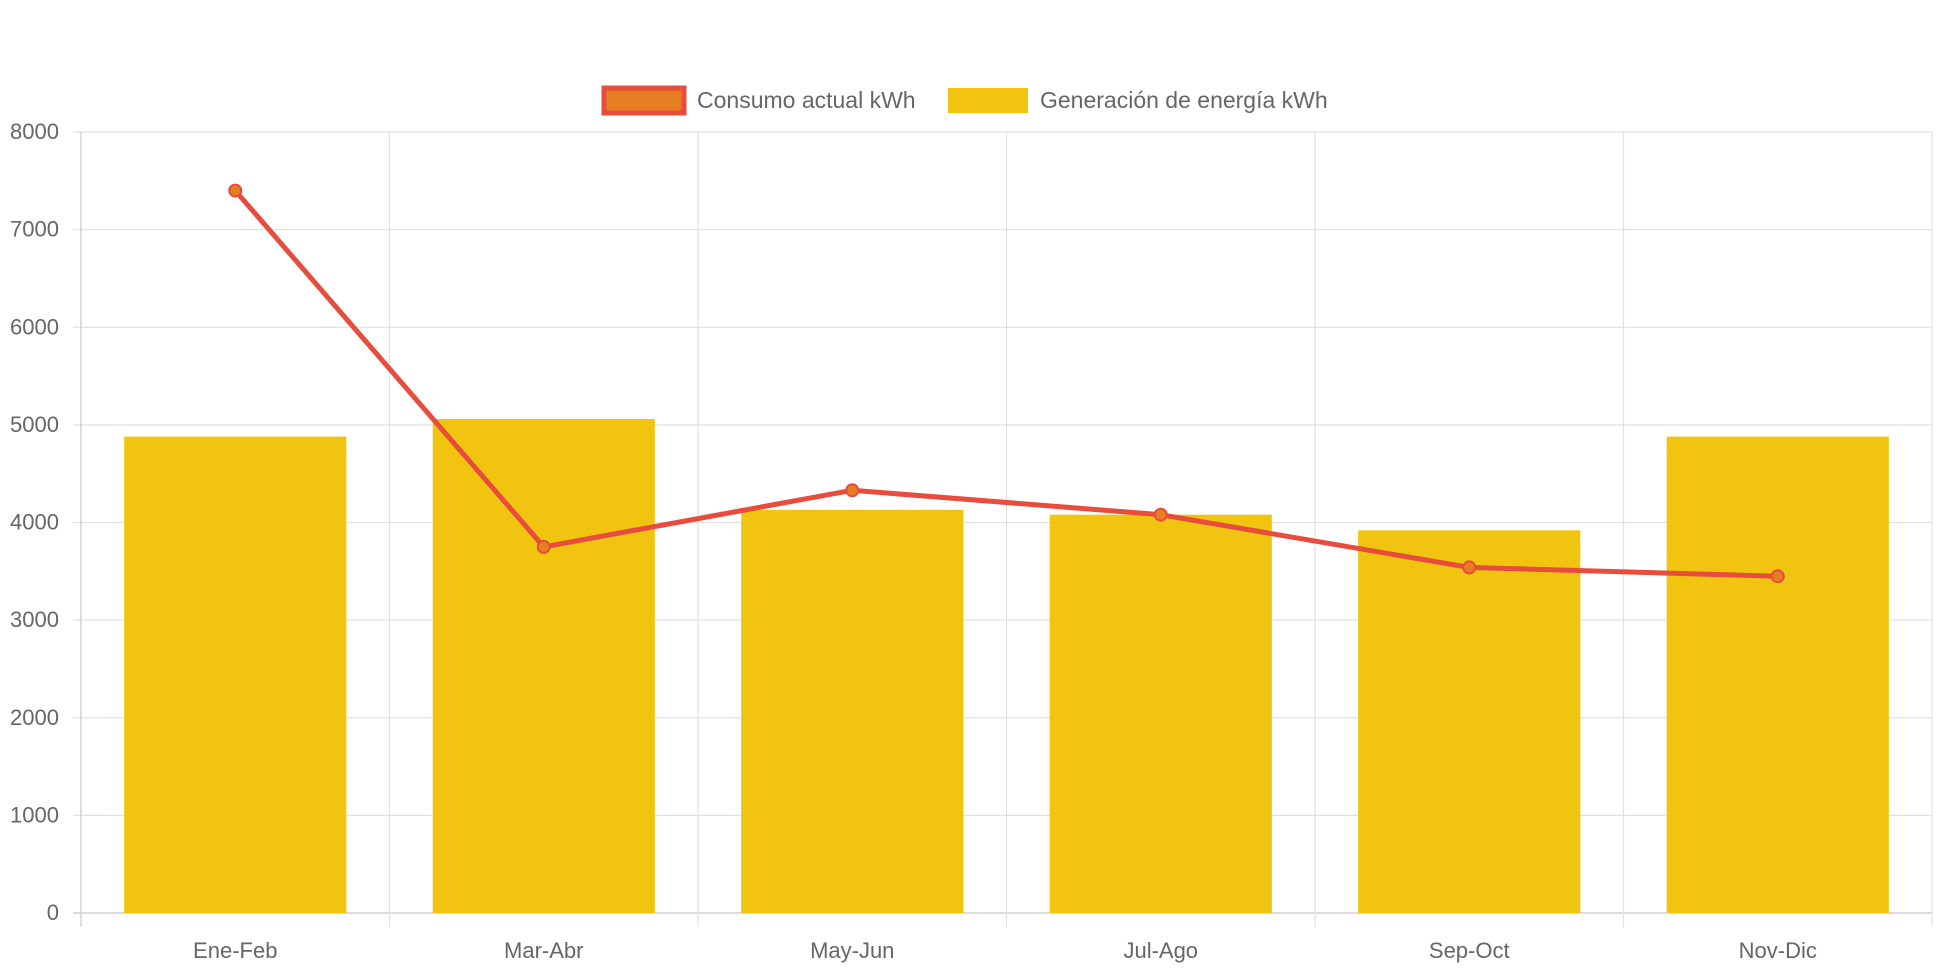  I want to click on y-tick-label: 8000, so click(34, 131).